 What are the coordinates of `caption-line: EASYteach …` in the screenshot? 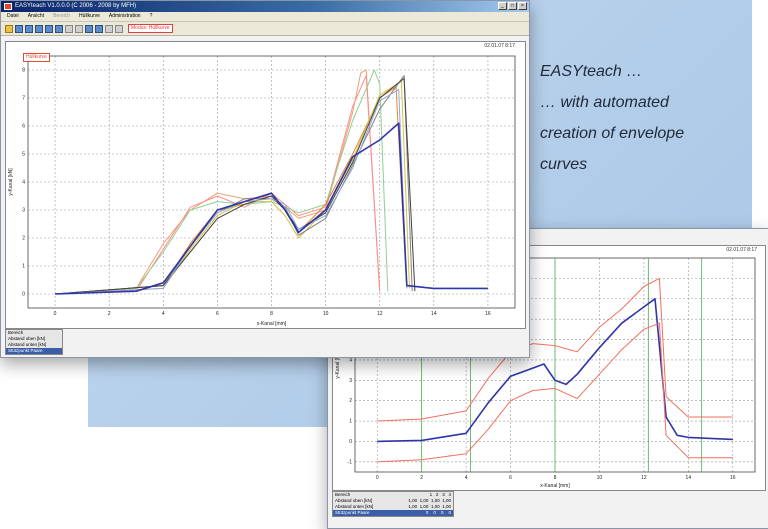 It's located at (591, 71).